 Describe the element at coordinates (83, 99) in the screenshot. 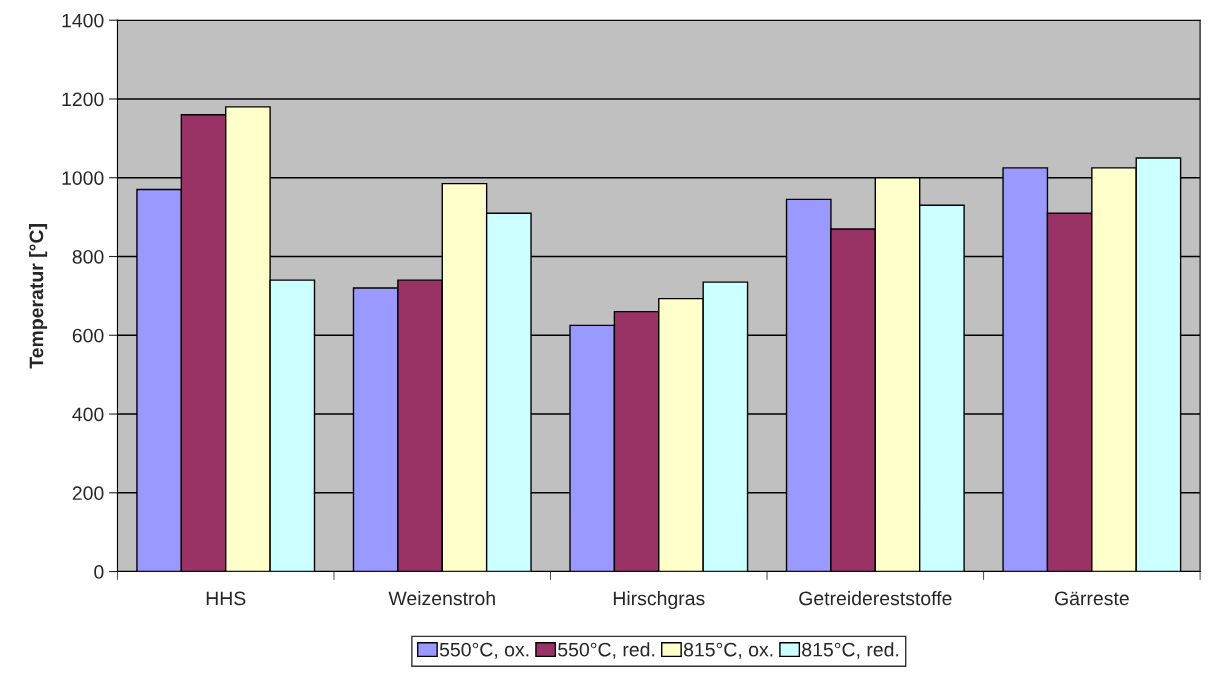

I see `y-tick-label: 1200` at that location.